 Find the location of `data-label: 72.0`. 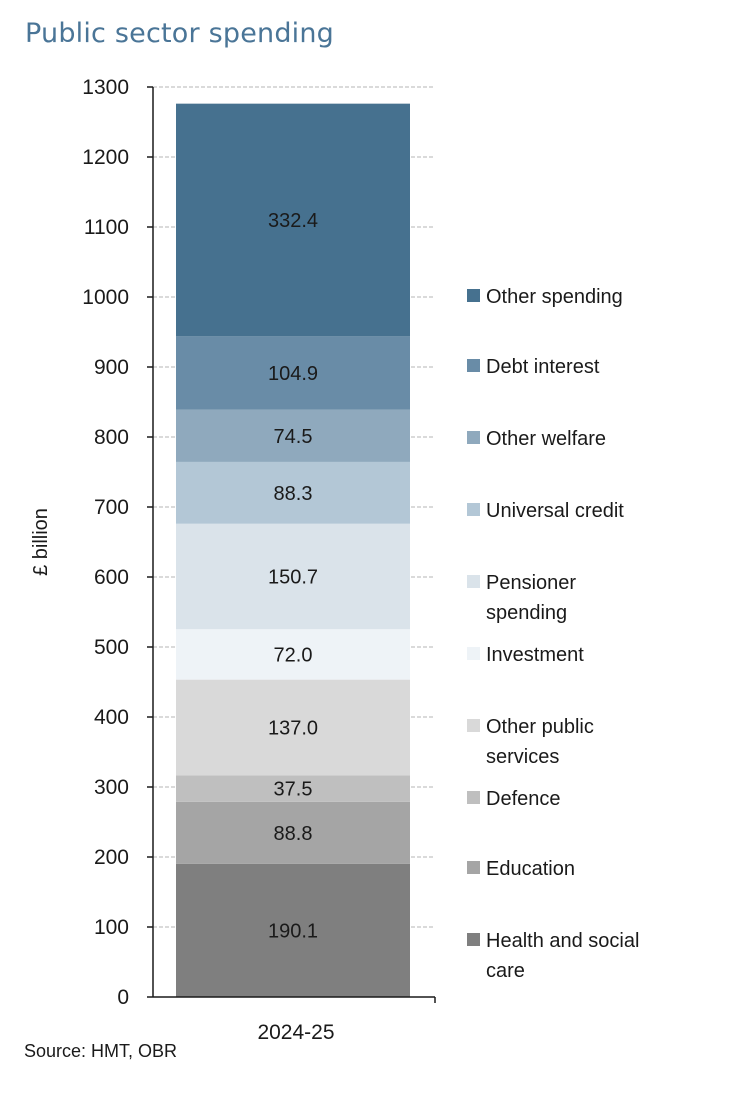

data-label: 72.0 is located at coordinates (293, 655).